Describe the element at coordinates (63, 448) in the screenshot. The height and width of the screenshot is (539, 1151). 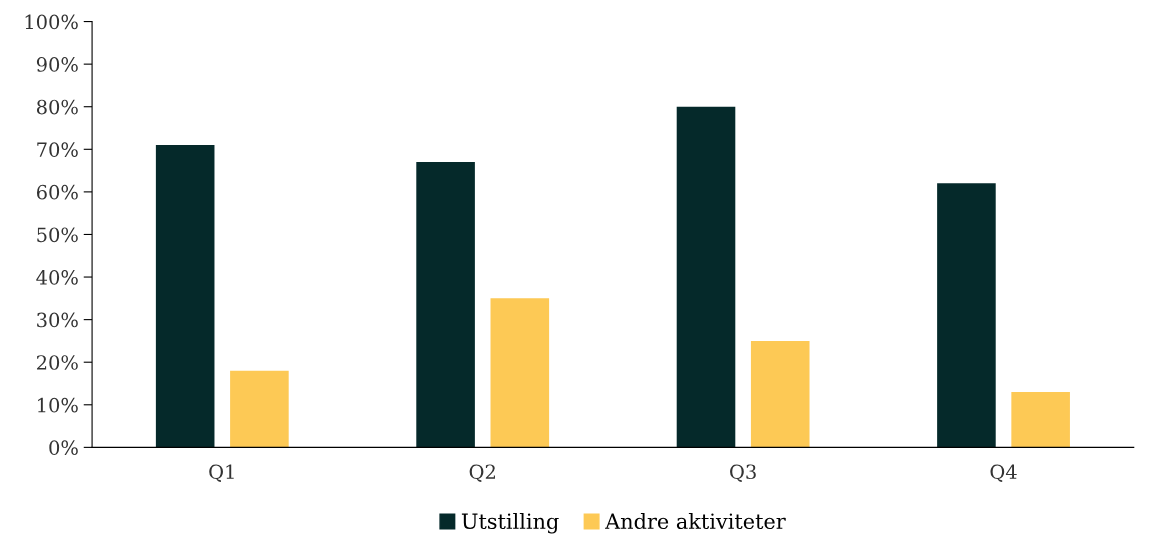
I see `y-tick-label: 0%` at that location.